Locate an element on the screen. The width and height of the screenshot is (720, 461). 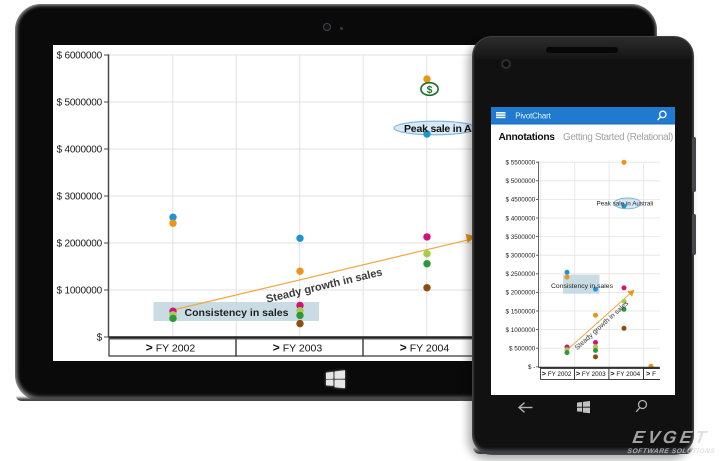
svg-text: Annotations is located at coordinates (527, 137).